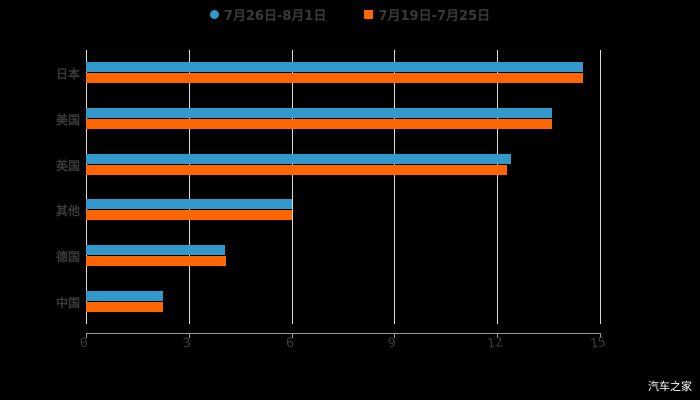 This screenshot has width=700, height=400. I want to click on legend-item-series-1: 7月19日-7月25日, so click(427, 14).